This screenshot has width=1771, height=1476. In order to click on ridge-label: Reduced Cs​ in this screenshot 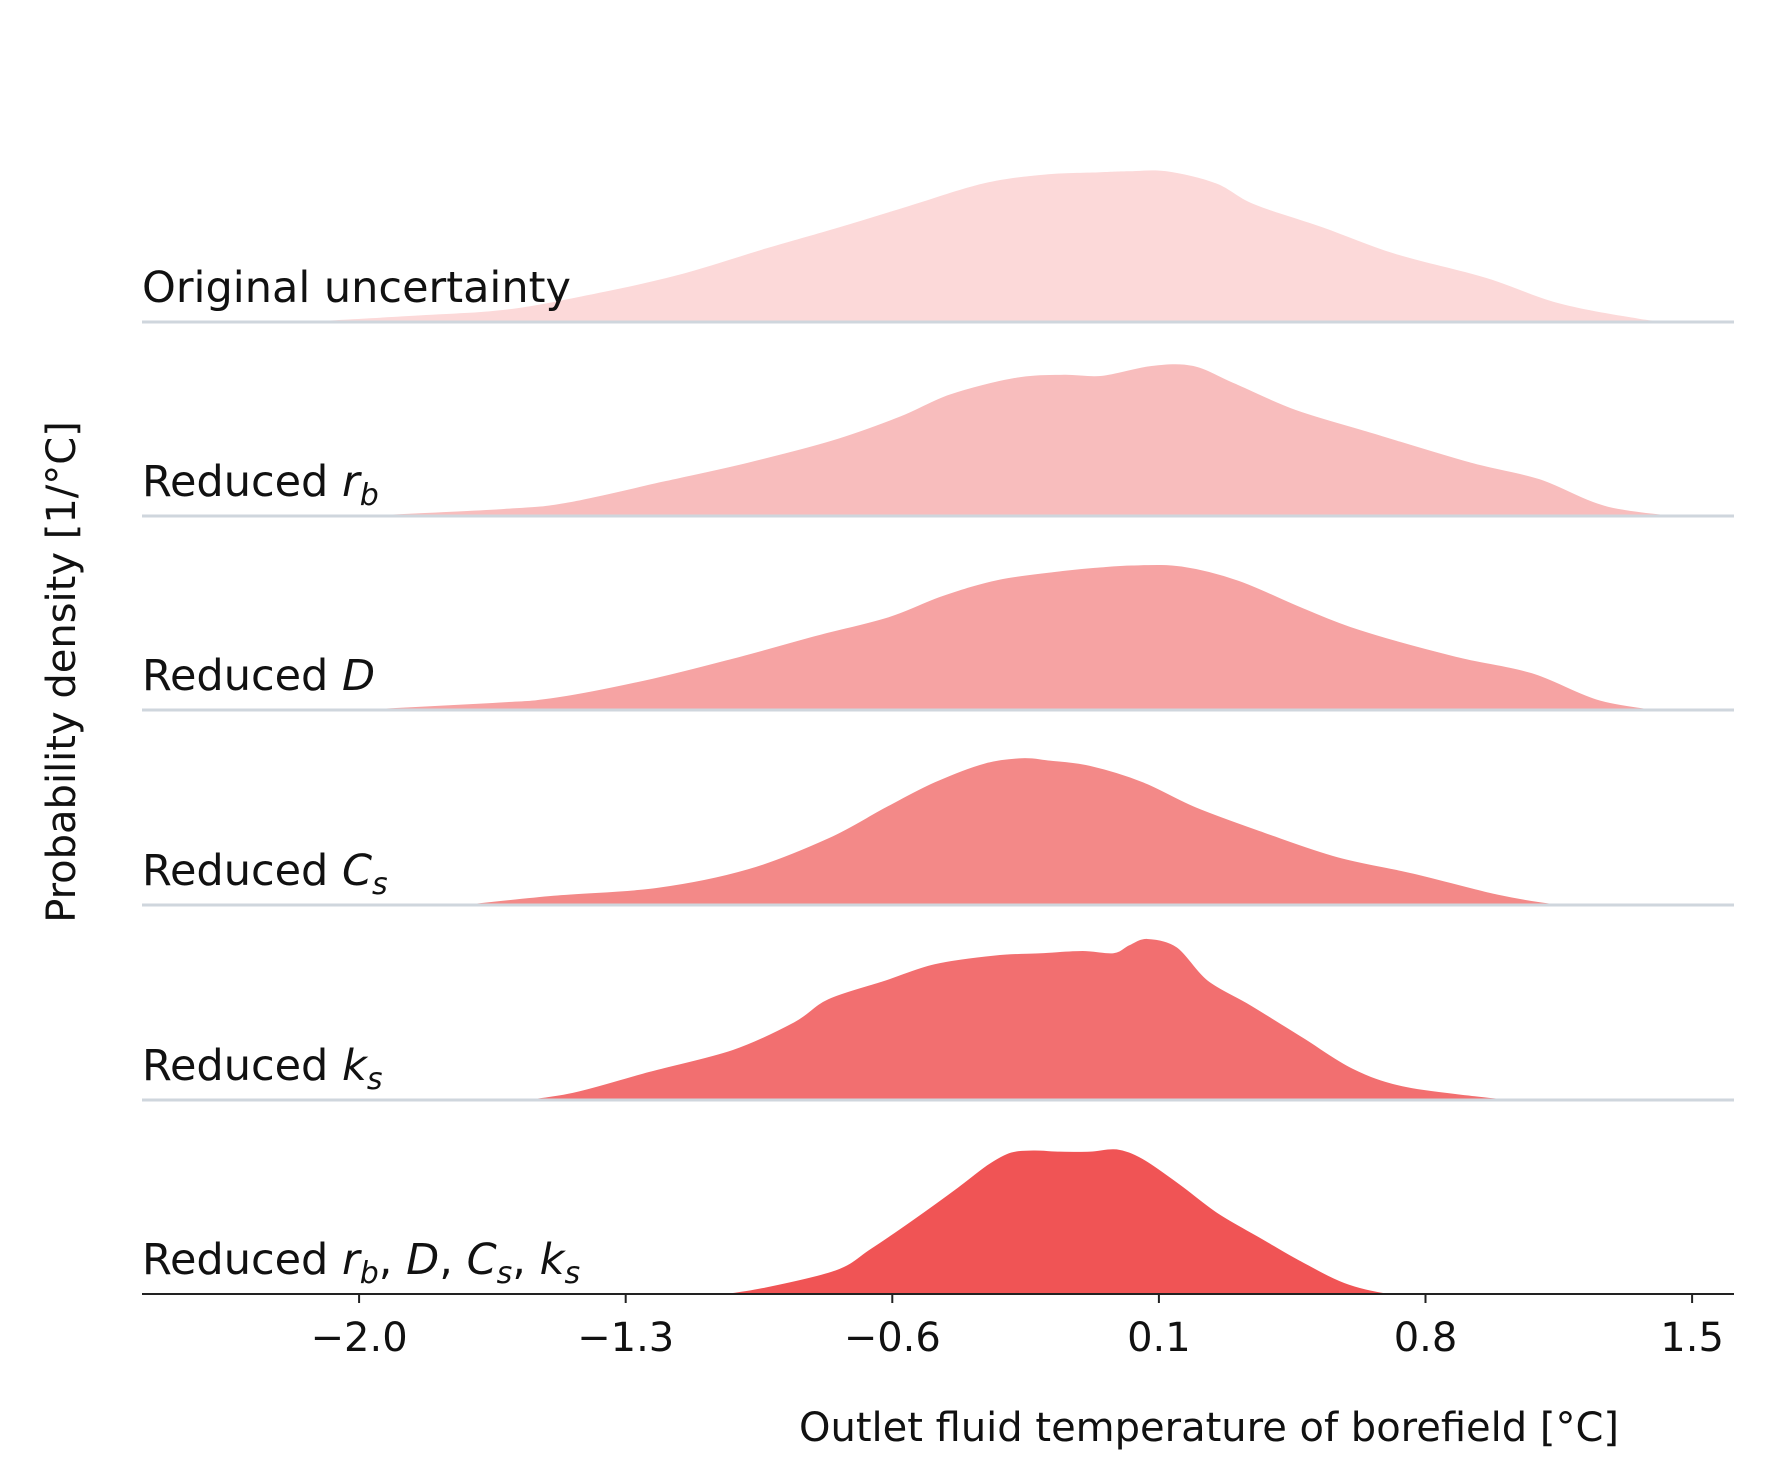, I will do `click(265, 874)`.